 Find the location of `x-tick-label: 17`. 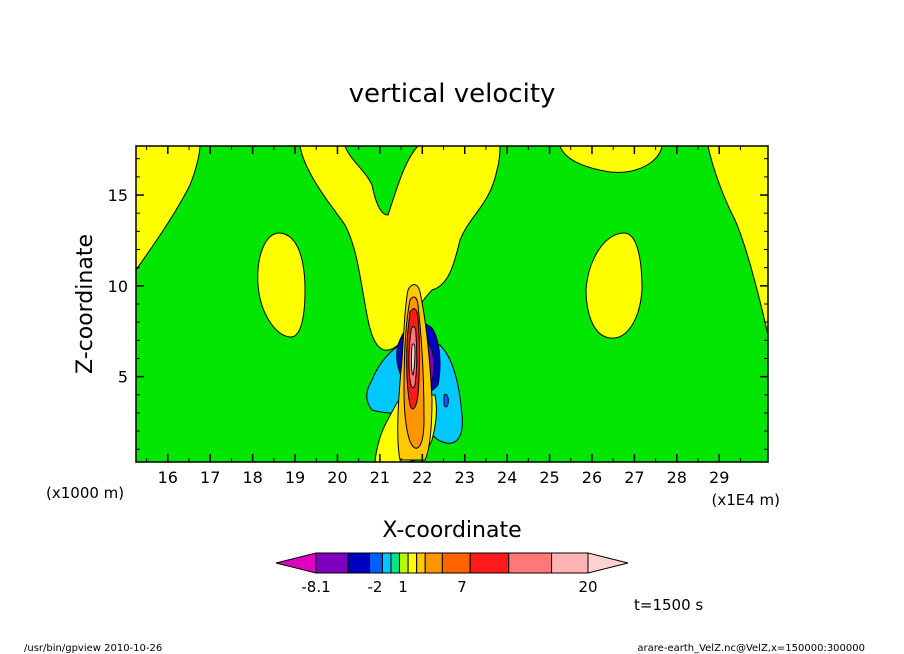

x-tick-label: 17 is located at coordinates (210, 477).